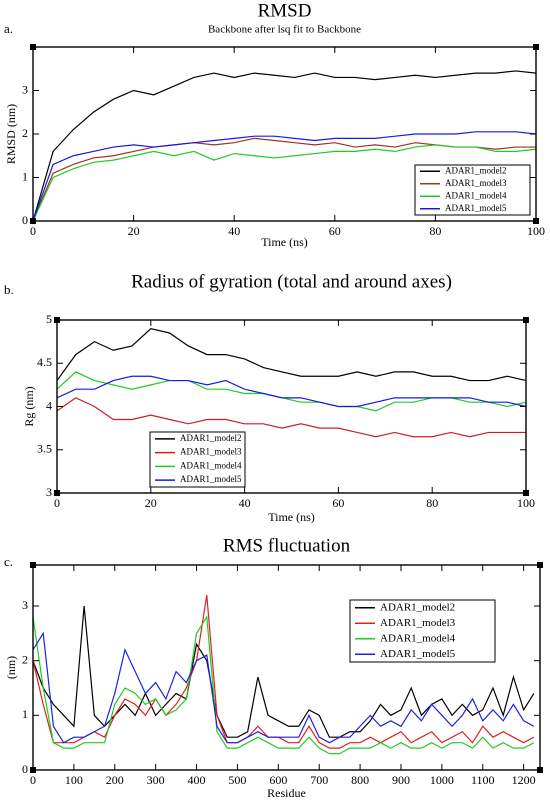 The height and width of the screenshot is (802, 550). What do you see at coordinates (9, 289) in the screenshot?
I see `panel-label: b.` at bounding box center [9, 289].